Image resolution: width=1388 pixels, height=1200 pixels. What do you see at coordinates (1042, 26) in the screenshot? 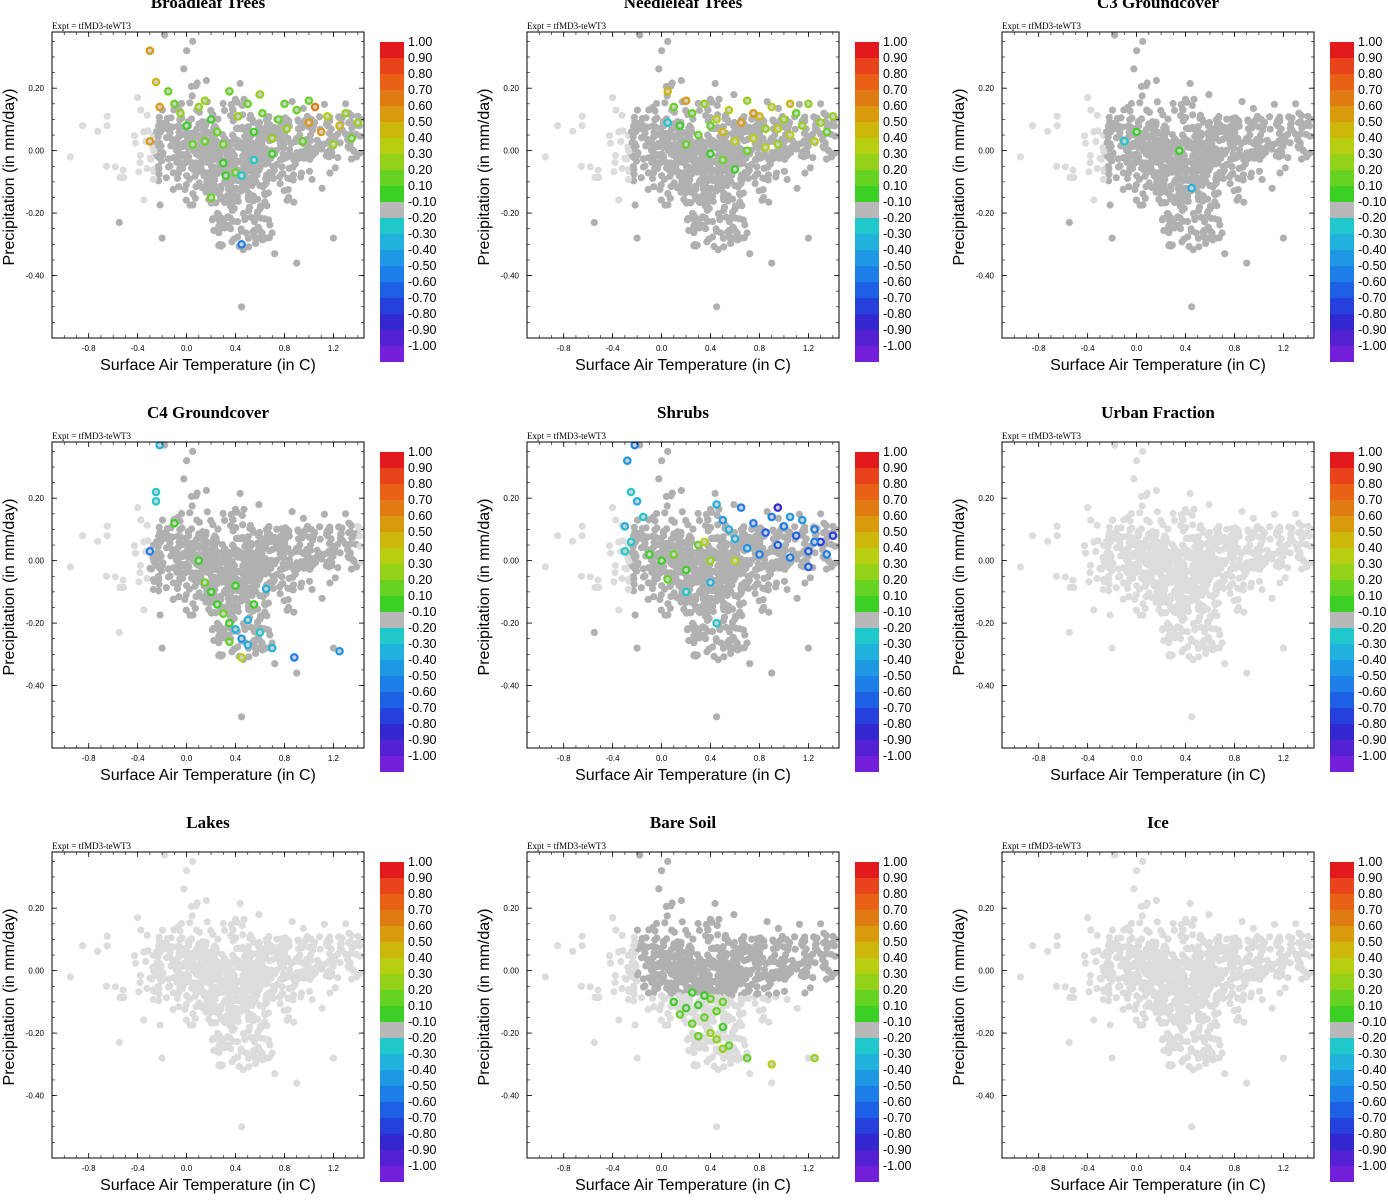
I see `experiment-label: Expt = tfMD3-teWT3` at bounding box center [1042, 26].